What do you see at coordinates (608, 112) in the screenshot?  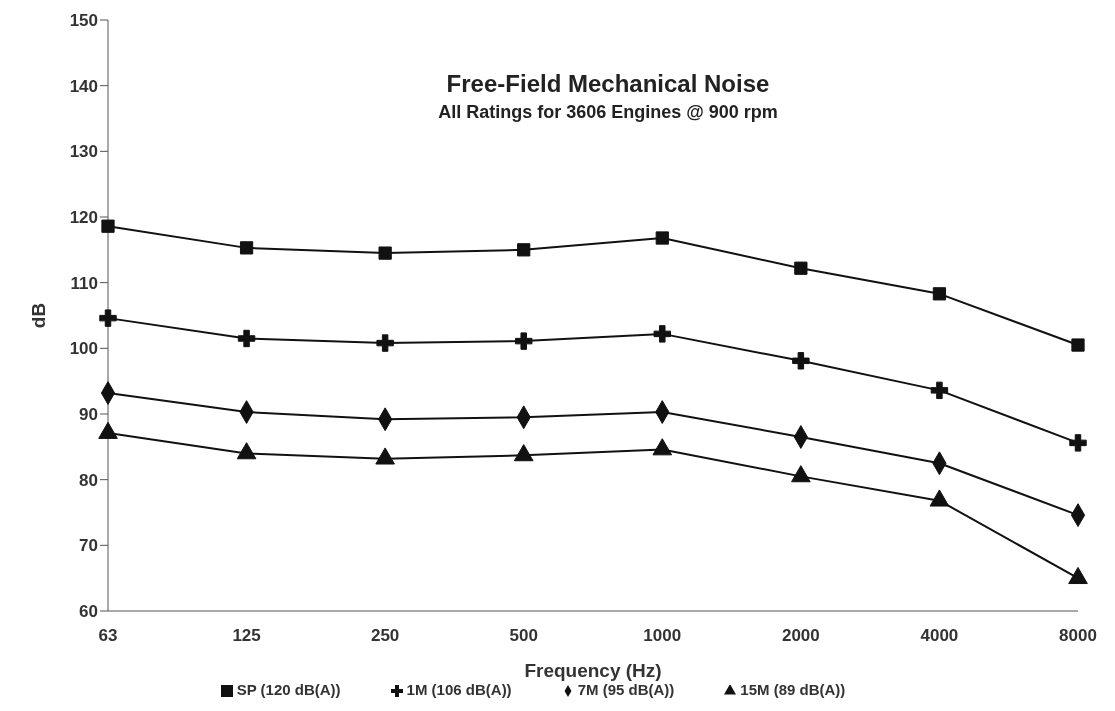 I see `text: All Ratings for 3606 Engines @ 900 rpm` at bounding box center [608, 112].